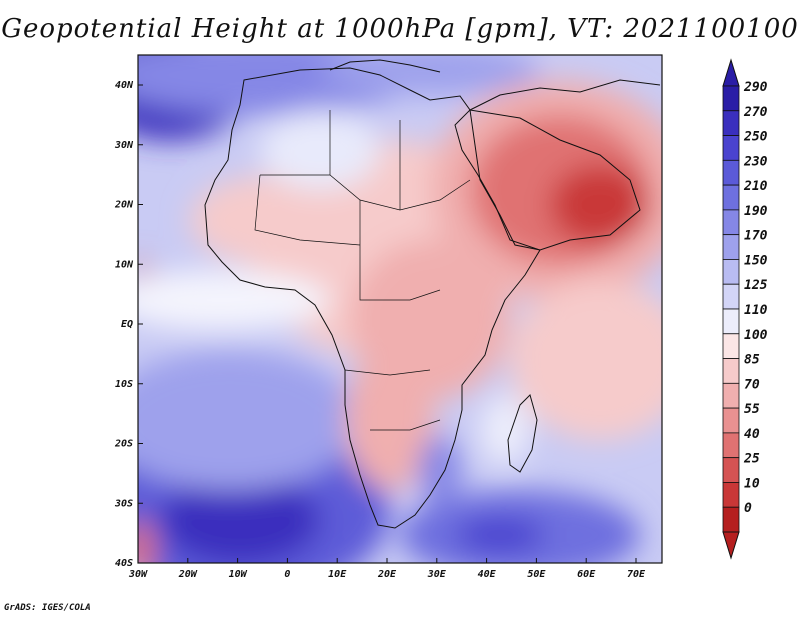 This screenshot has height=618, width=800. What do you see at coordinates (752, 409) in the screenshot?
I see `colorbar-label: 55` at bounding box center [752, 409].